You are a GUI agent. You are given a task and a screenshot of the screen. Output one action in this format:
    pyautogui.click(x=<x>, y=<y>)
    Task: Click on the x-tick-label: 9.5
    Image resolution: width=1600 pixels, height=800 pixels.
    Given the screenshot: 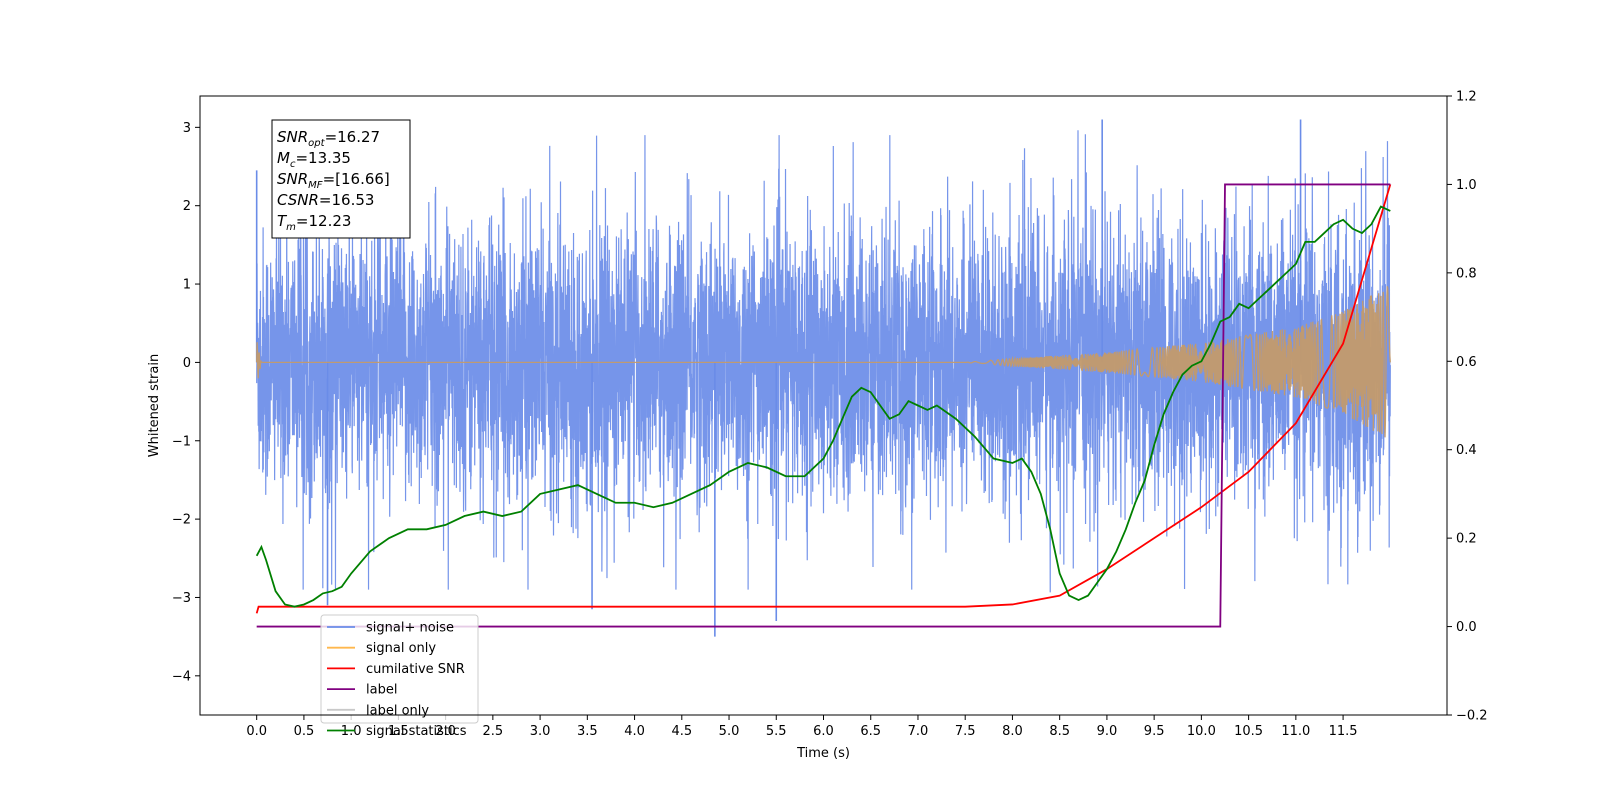 What is the action you would take?
    pyautogui.click(x=1154, y=731)
    